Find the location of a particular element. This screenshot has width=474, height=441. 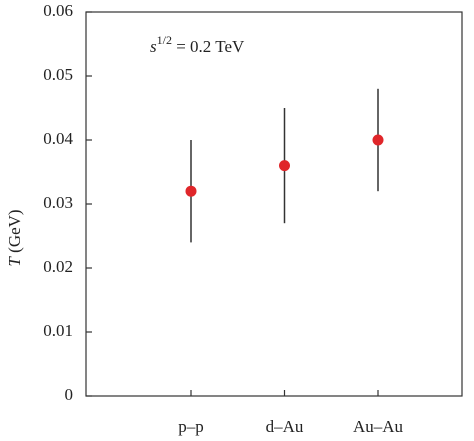

x-tick-label: p–p is located at coordinates (191, 426).